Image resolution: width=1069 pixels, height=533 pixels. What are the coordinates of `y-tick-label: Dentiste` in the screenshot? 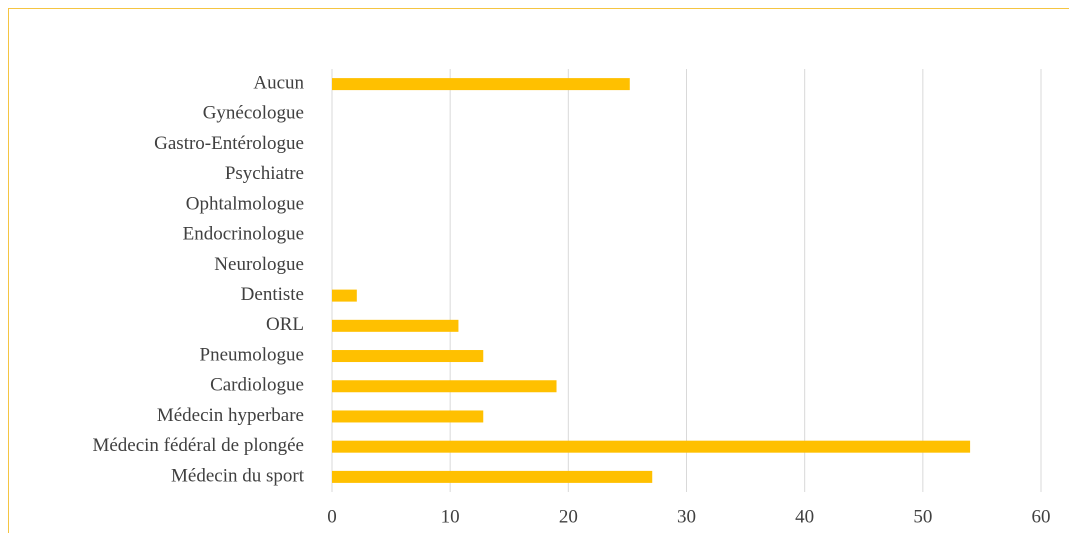 It's located at (272, 294).